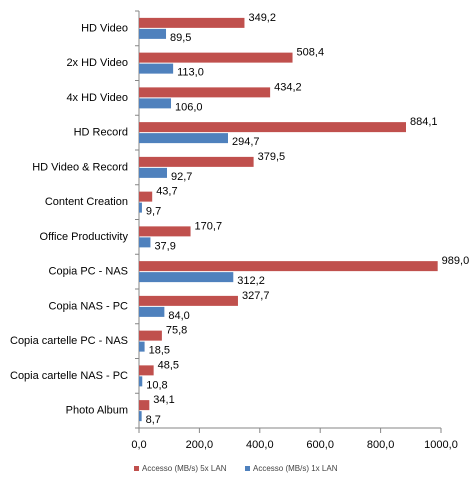  What do you see at coordinates (272, 157) in the screenshot?
I see `data-label: 379,5` at bounding box center [272, 157].